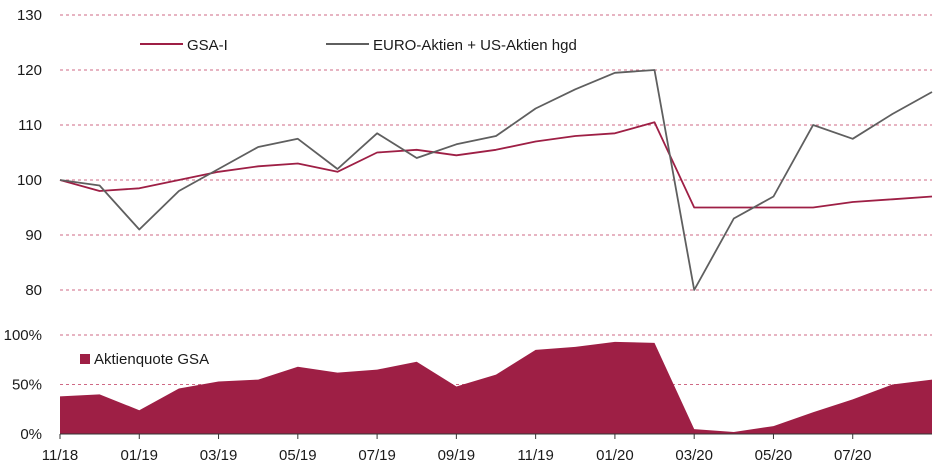  I want to click on x-tick-label: 05/19, so click(298, 455).